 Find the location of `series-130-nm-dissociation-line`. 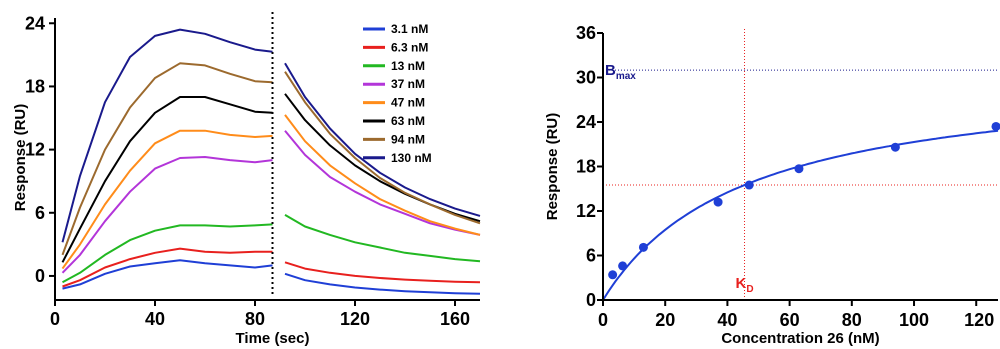

series-130-nm-dissociation-line is located at coordinates (382, 139).